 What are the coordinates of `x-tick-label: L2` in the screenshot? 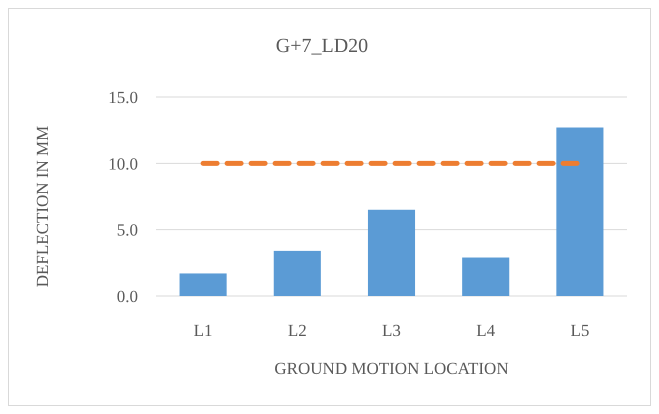 It's located at (297, 330).